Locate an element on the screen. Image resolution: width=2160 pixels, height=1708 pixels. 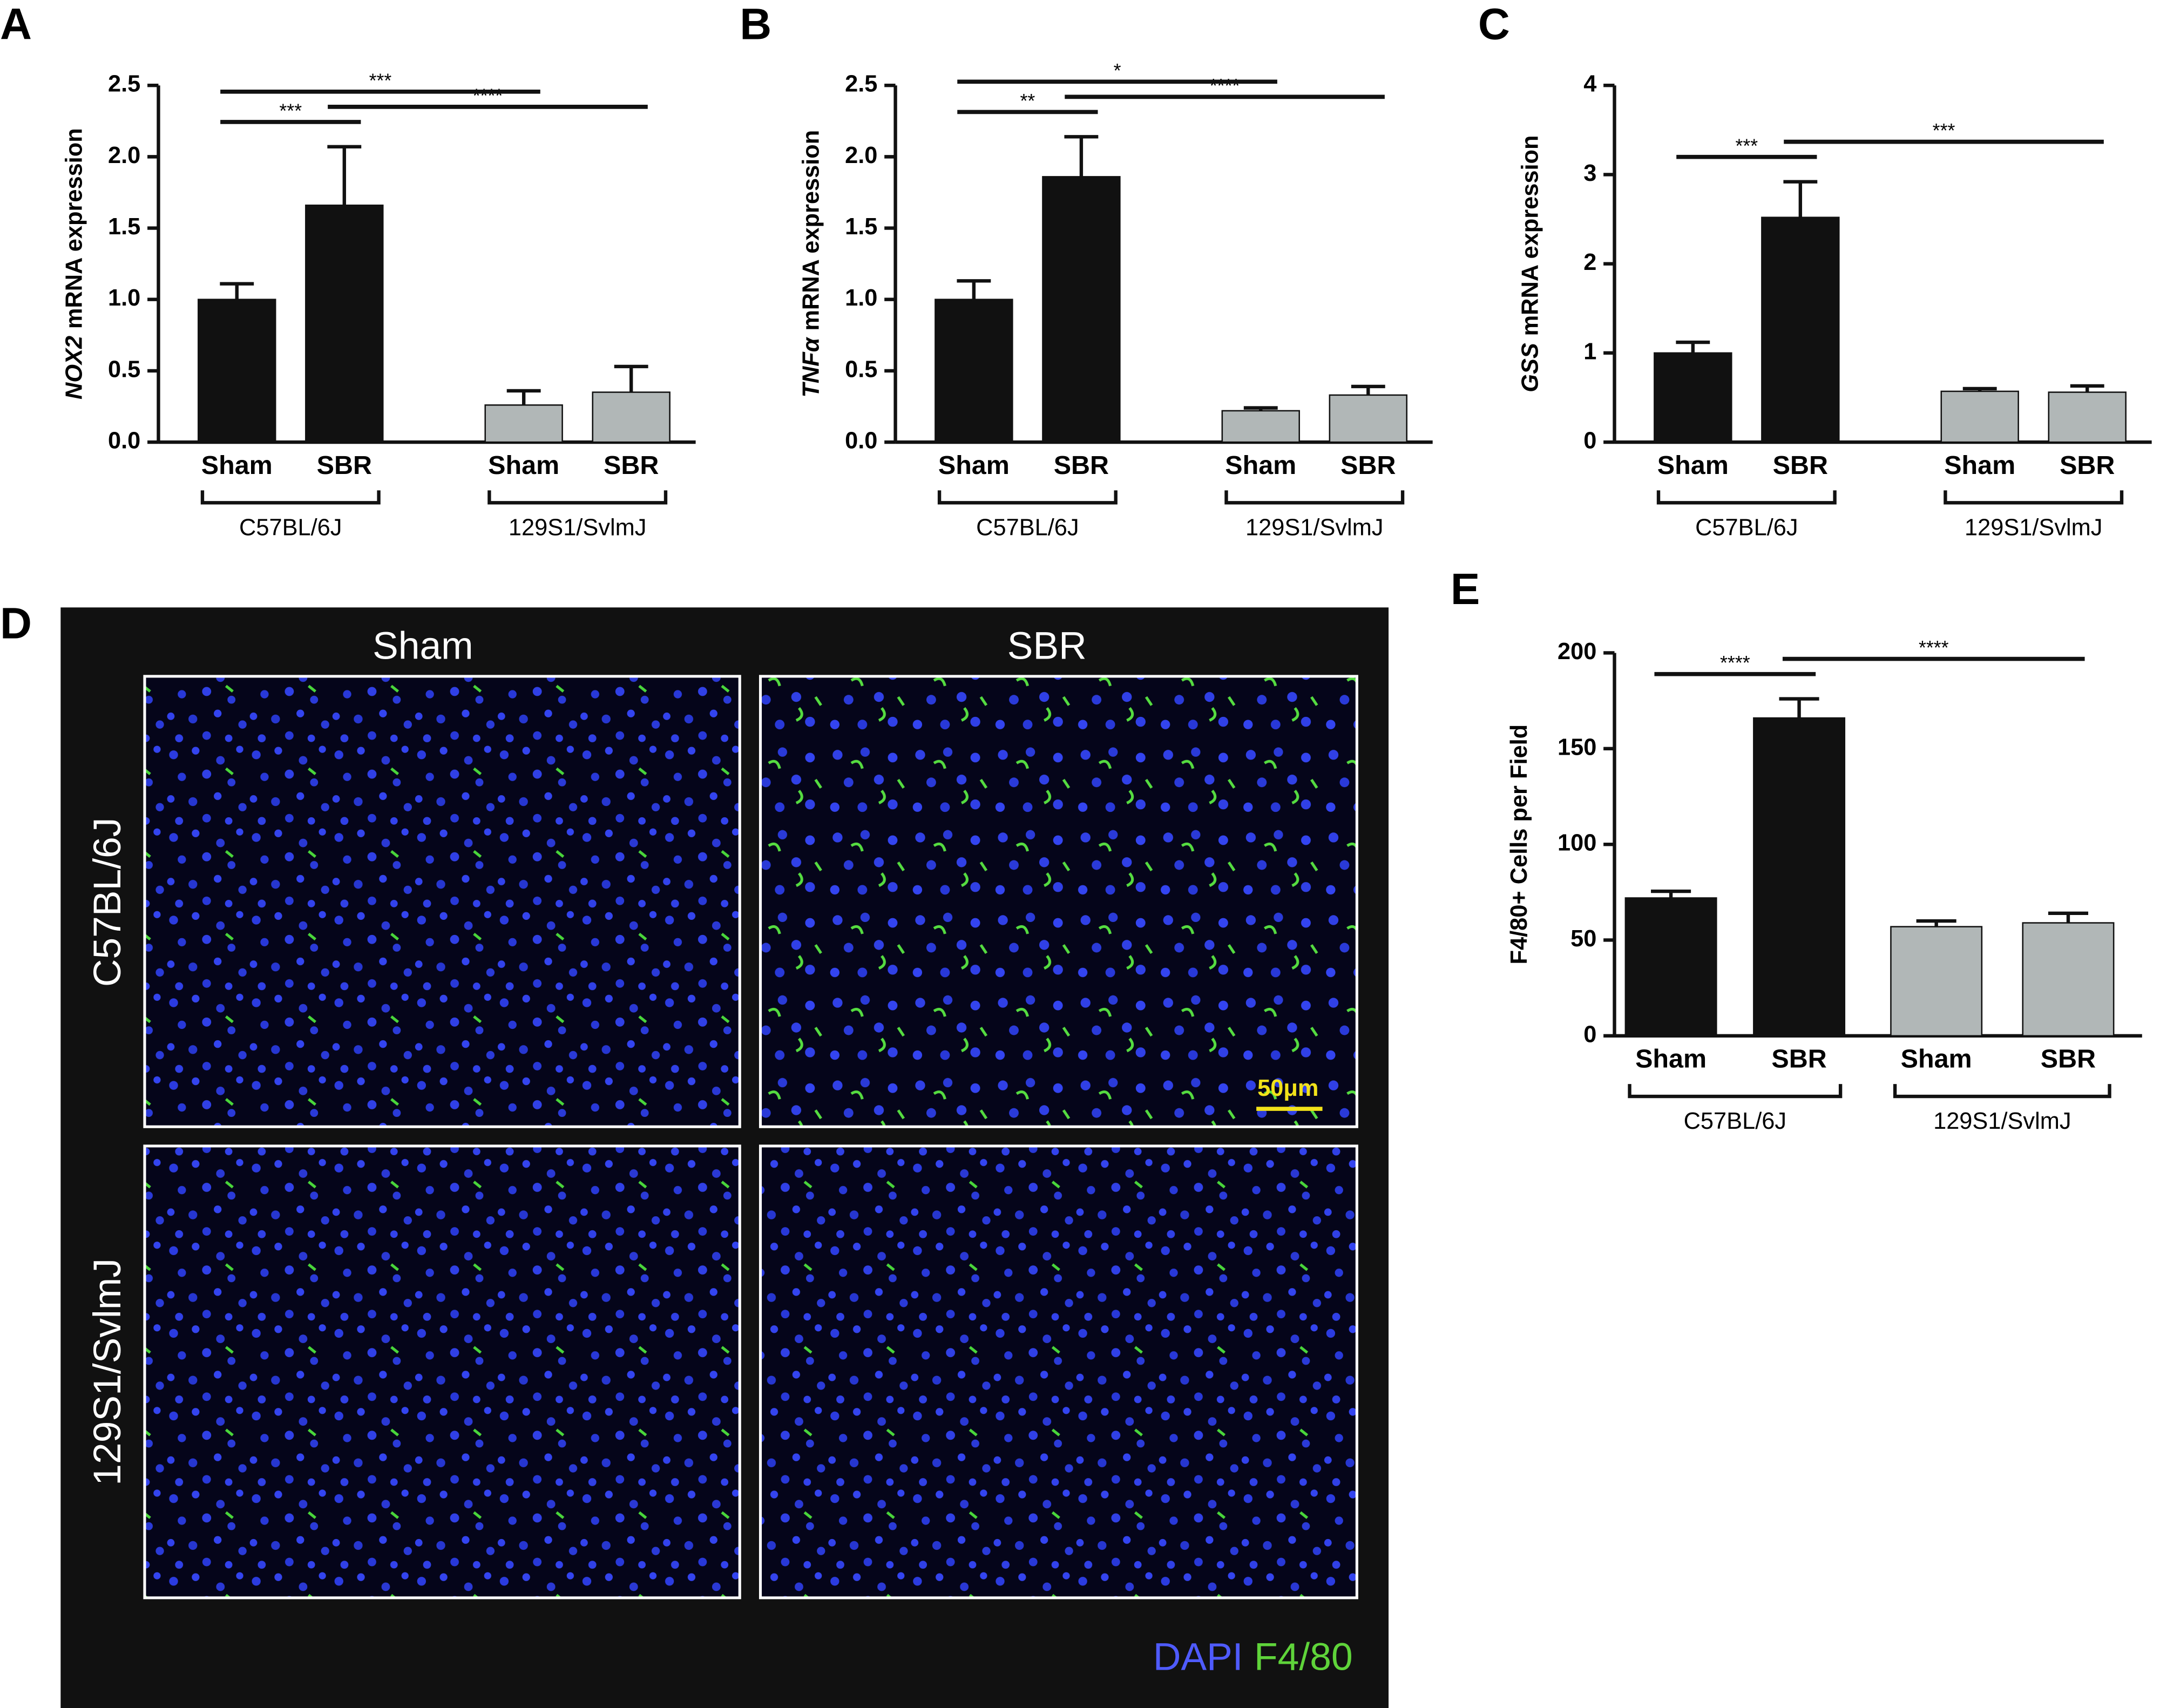
y-tick-label: 200 is located at coordinates (1577, 652).